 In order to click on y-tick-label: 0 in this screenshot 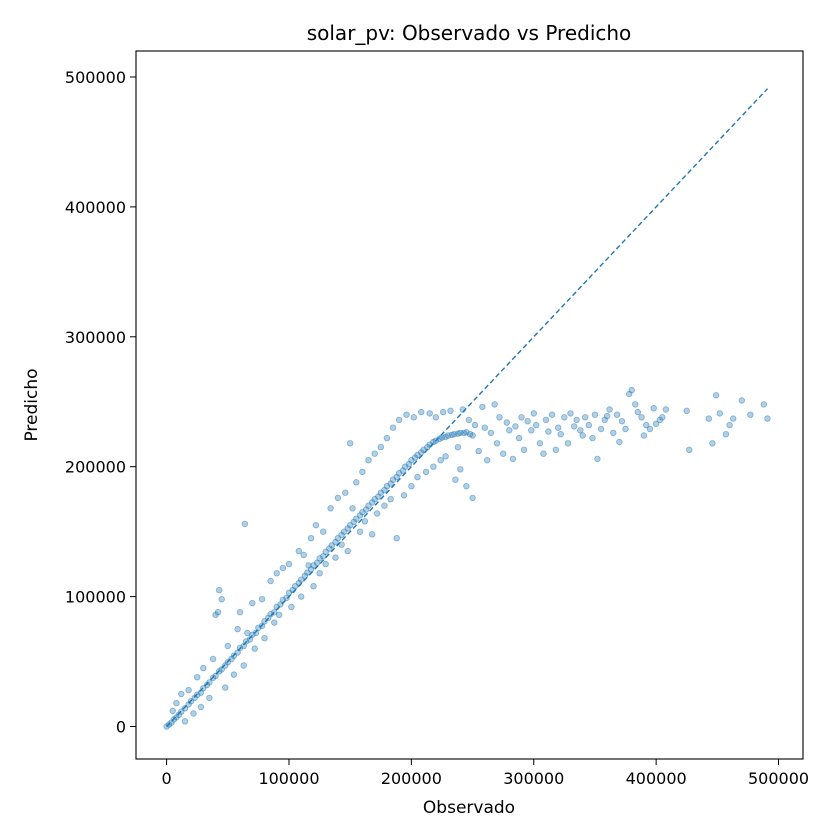, I will do `click(121, 727)`.